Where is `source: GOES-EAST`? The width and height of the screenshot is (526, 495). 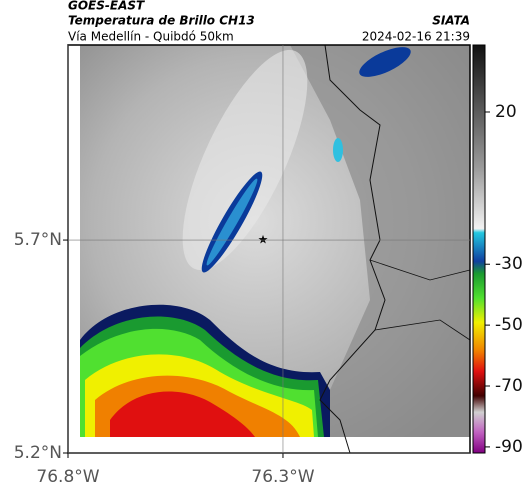
source: GOES-EAST is located at coordinates (106, 6).